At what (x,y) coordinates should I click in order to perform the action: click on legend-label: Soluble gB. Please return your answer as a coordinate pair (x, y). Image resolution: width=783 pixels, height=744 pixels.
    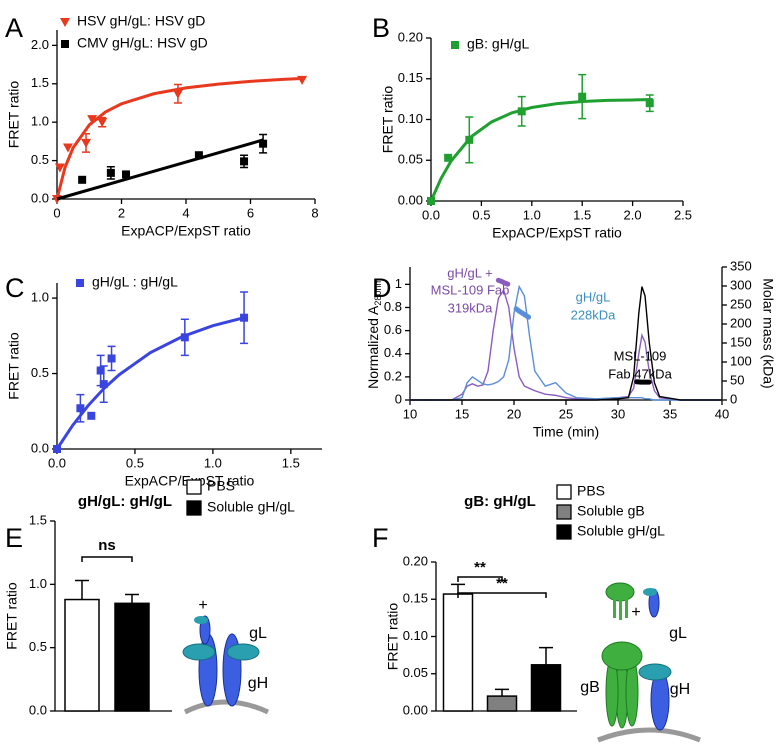
    Looking at the image, I should click on (611, 511).